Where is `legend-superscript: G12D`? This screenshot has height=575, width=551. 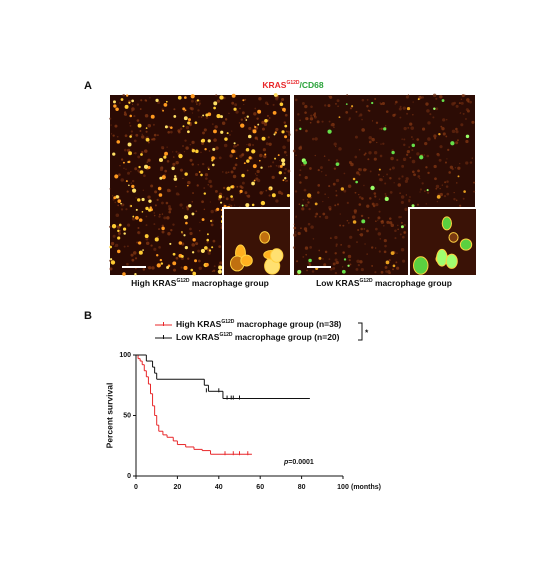
legend-superscript: G12D is located at coordinates (225, 335).